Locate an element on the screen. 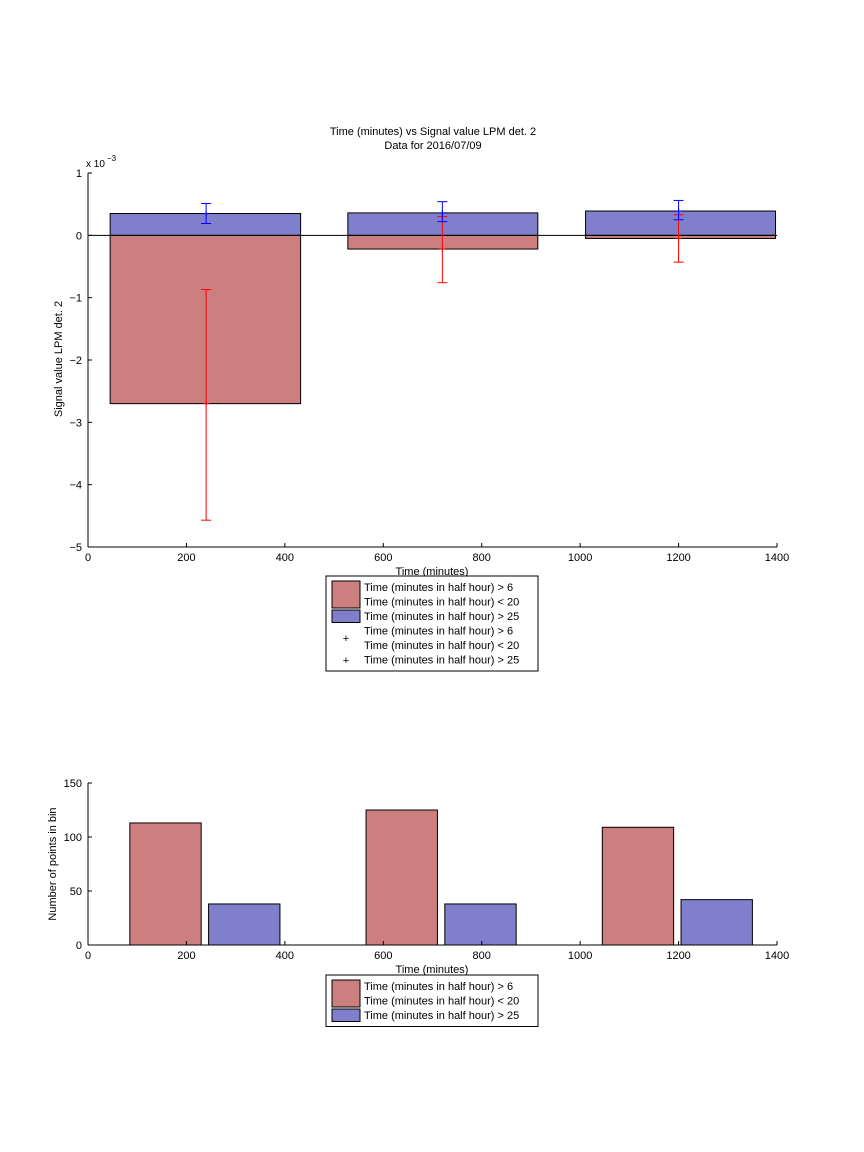 Image resolution: width=864 pixels, height=1152 pixels. y-tick-label: −5 is located at coordinates (75, 548).